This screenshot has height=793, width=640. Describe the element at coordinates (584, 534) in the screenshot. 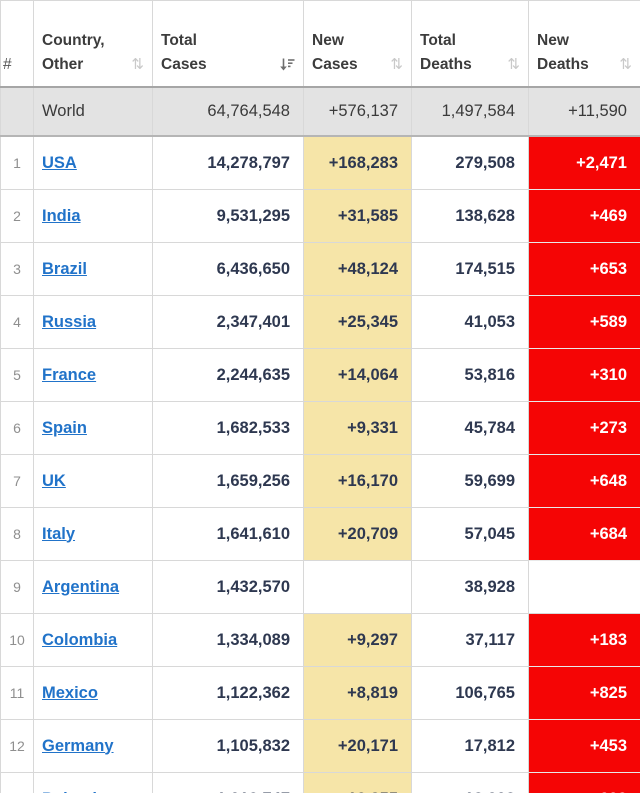

I see `new-deaths-cell: +684` at that location.